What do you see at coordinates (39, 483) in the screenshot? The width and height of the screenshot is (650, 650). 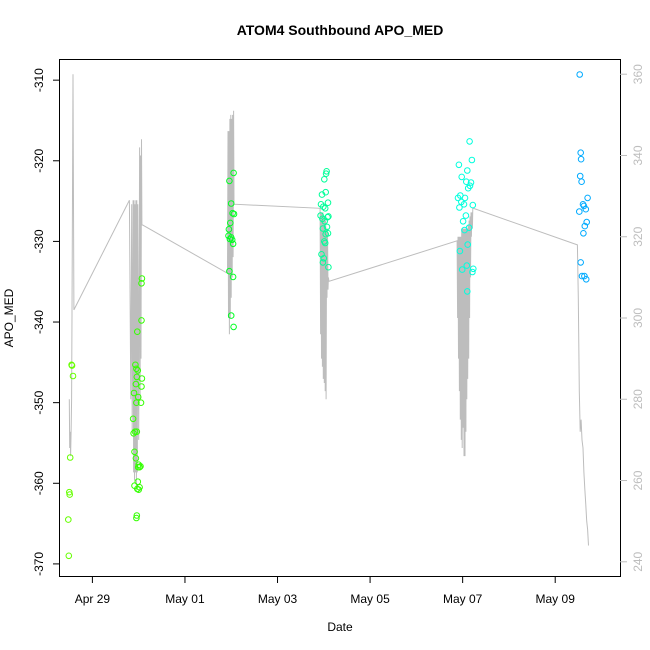 I see `y-tick-label: -360` at bounding box center [39, 483].